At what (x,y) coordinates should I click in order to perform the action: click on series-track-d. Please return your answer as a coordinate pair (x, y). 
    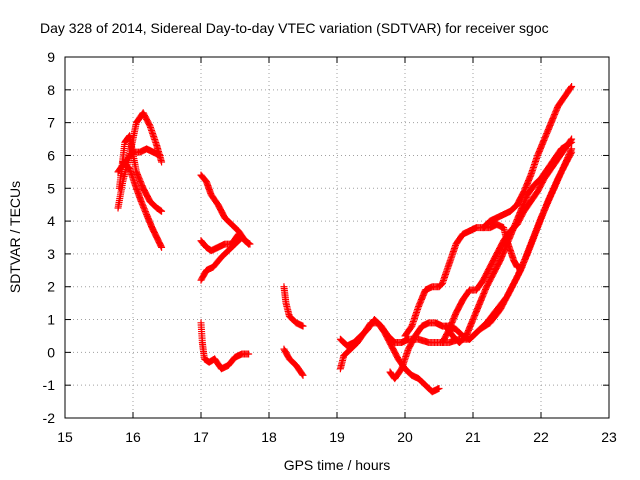
    Looking at the image, I should click on (142, 204).